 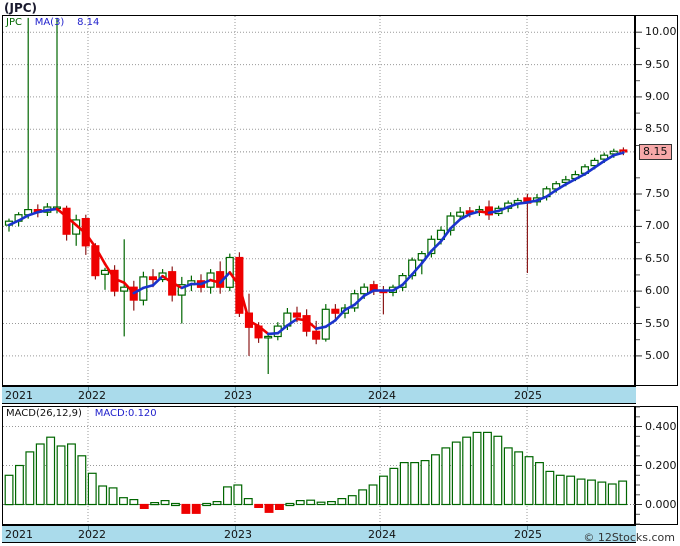 What do you see at coordinates (661, 504) in the screenshot?
I see `macd-y-tick-label: 0.000` at bounding box center [661, 504].